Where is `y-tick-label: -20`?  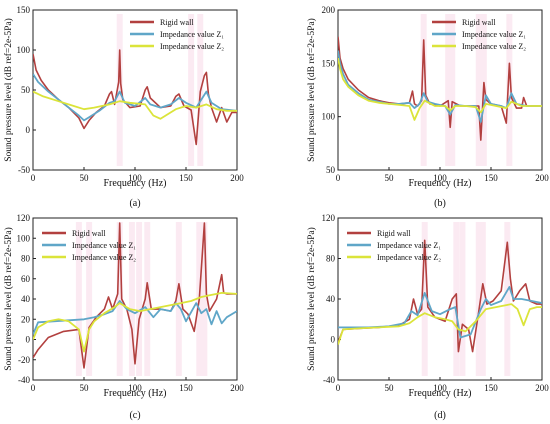 y-tick-label: -20 is located at coordinates (24, 360).